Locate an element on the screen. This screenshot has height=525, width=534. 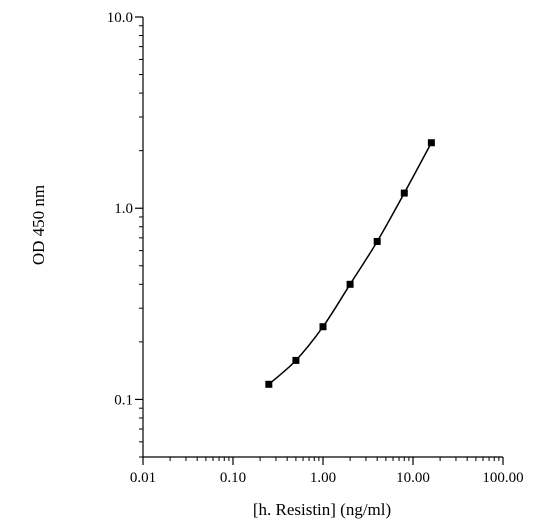
x-tick-label: 1.00 is located at coordinates (323, 478).